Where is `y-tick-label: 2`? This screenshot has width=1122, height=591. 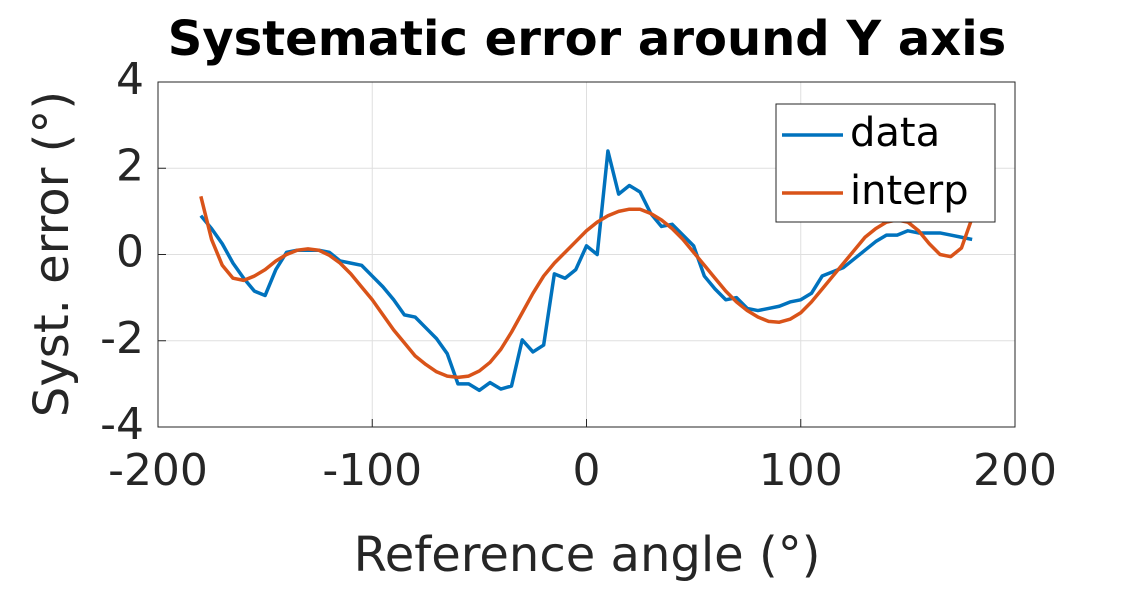
y-tick-label: 2 is located at coordinates (130, 165).